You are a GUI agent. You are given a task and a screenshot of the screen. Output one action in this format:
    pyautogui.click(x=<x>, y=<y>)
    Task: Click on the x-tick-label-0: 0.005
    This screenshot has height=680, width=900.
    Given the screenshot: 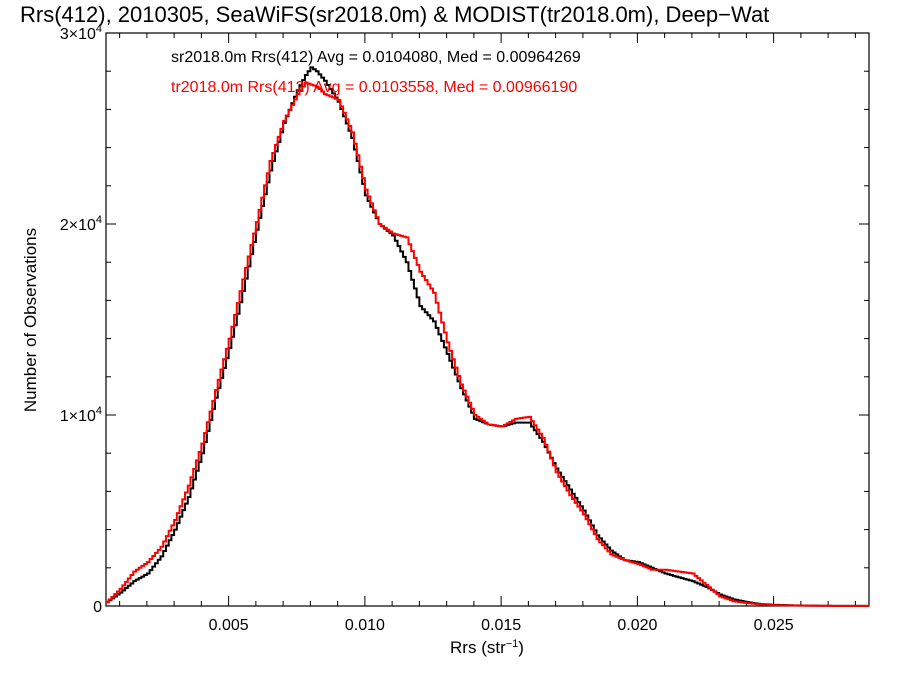 What is the action you would take?
    pyautogui.click(x=229, y=625)
    